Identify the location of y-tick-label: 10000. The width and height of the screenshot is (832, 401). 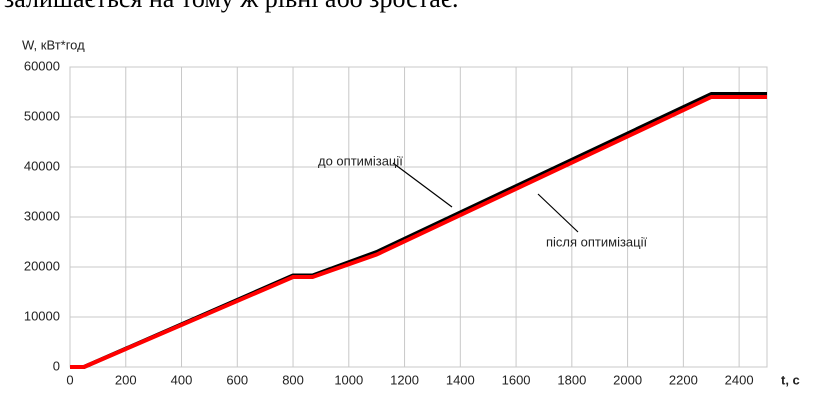
(42, 315).